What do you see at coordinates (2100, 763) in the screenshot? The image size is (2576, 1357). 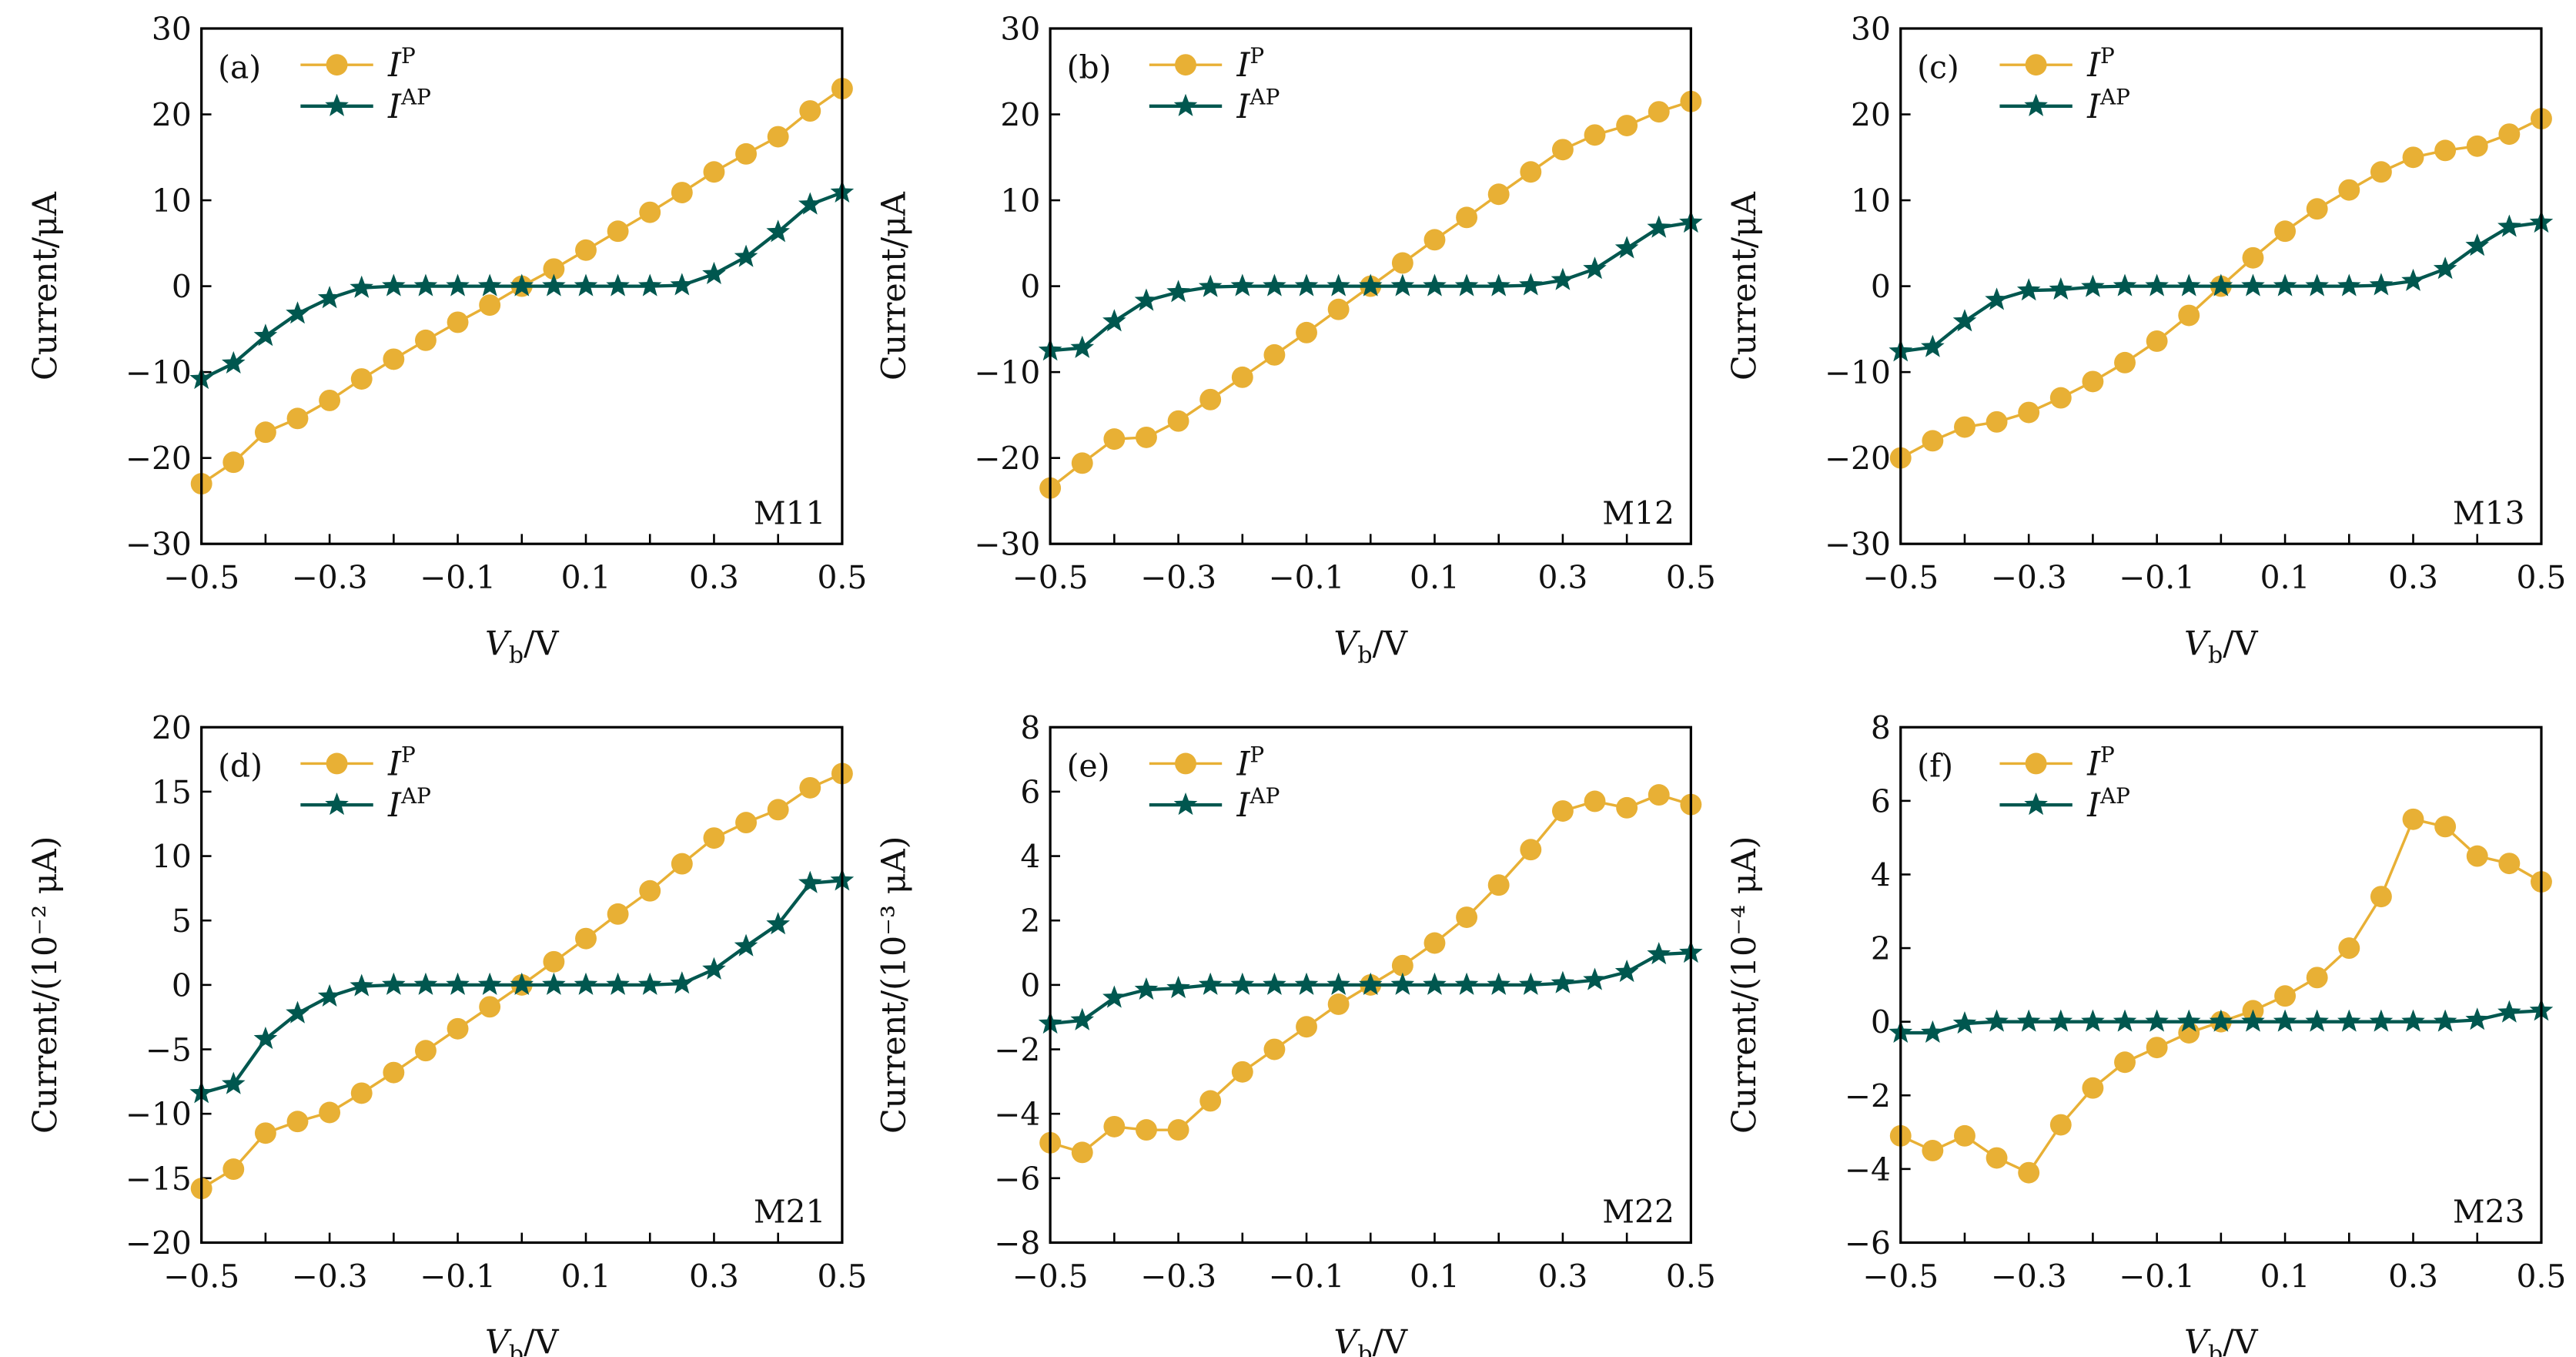 I see `legend-label-ip: IP` at bounding box center [2100, 763].